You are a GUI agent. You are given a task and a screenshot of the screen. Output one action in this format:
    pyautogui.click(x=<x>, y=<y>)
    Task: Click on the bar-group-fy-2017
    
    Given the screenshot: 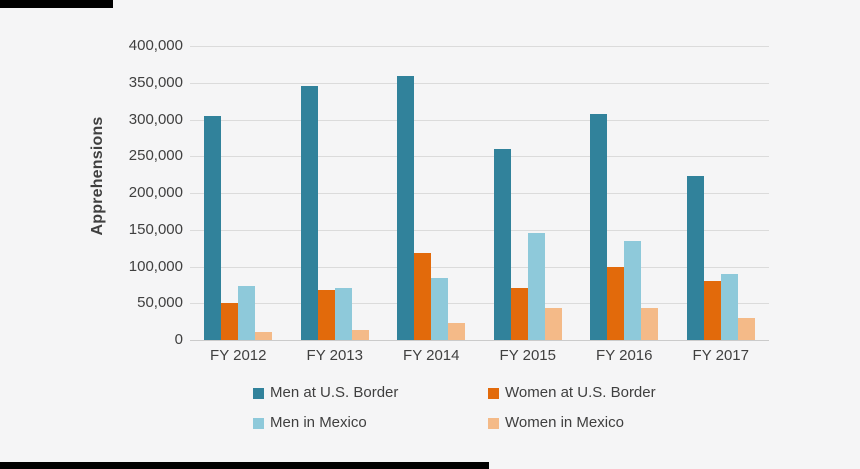 What is the action you would take?
    pyautogui.click(x=721, y=193)
    